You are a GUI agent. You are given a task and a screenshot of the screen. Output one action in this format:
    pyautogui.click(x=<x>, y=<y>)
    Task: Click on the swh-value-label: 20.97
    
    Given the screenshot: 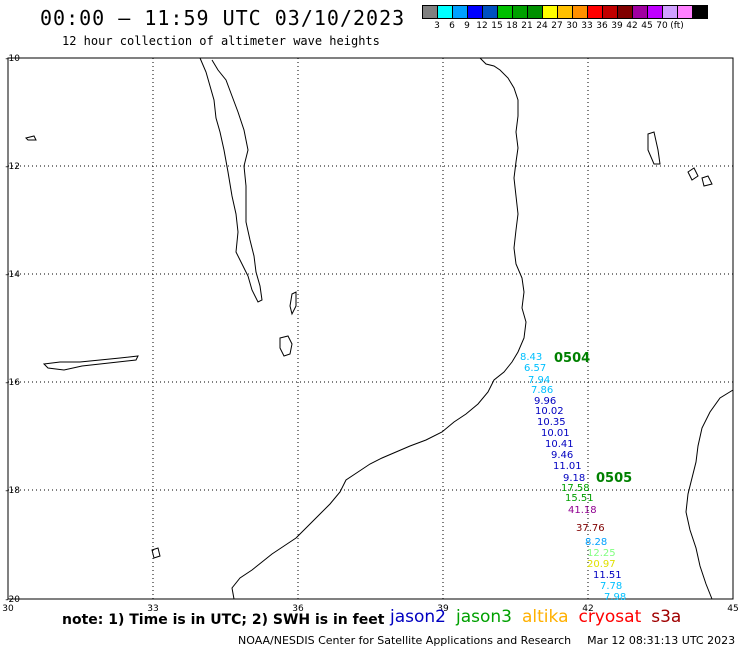 What is the action you would take?
    pyautogui.click(x=601, y=564)
    